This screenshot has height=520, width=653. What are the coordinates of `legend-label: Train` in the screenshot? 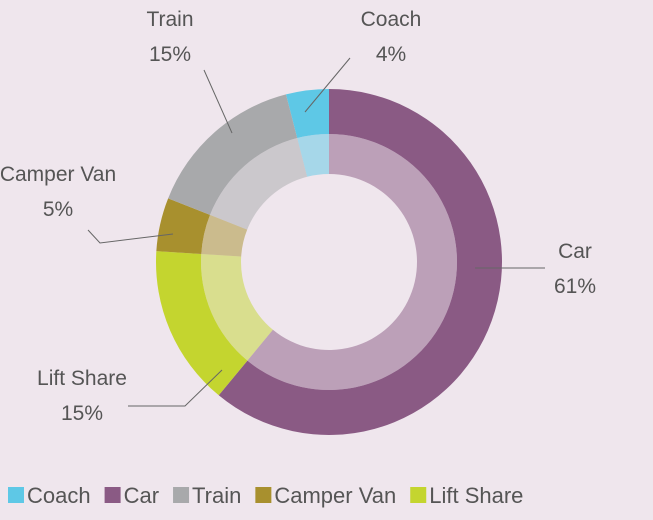 It's located at (216, 495).